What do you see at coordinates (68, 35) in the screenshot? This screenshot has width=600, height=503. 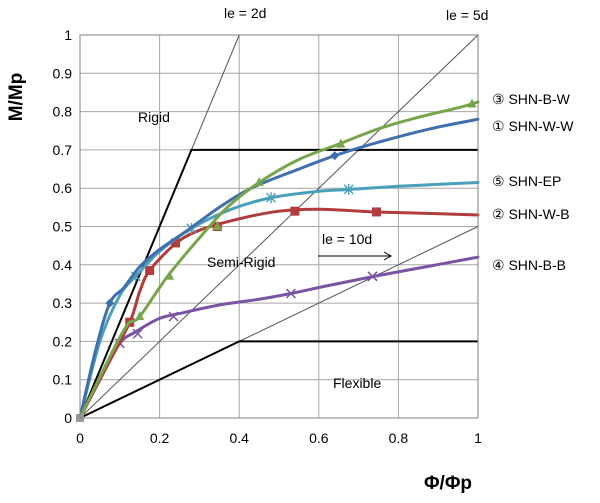 I see `y-tick-label: 1` at bounding box center [68, 35].